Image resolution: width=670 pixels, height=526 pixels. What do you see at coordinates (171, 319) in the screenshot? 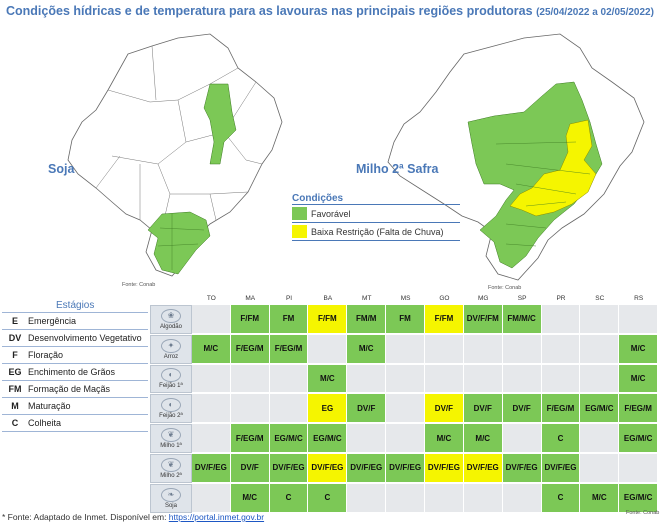
I see `crop-header: ❀ Algodão` at bounding box center [171, 319].